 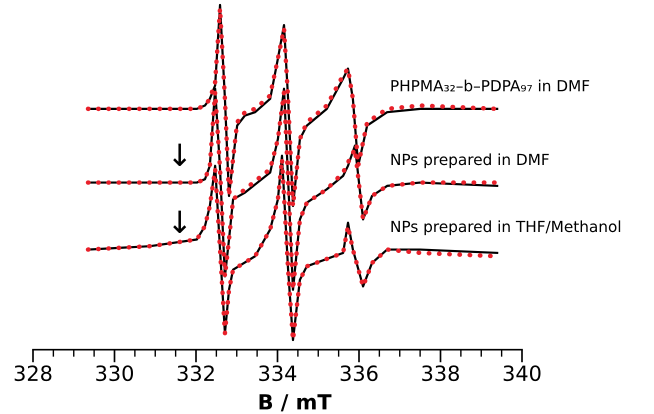 What do you see at coordinates (490, 86) in the screenshot?
I see `annotation: PHPMA₃₂–b–PDPA₉₇ in DMF` at bounding box center [490, 86].